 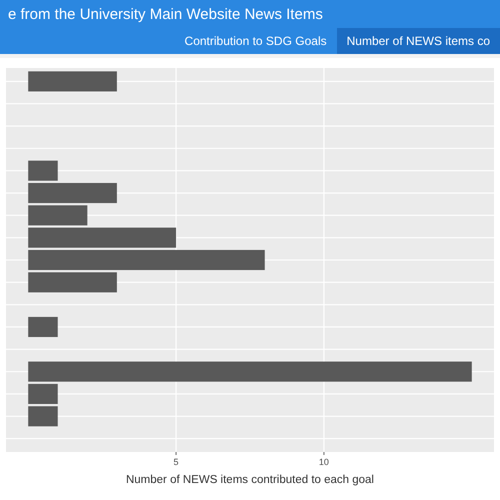 What do you see at coordinates (176, 462) in the screenshot?
I see `x-tick-label: 5` at bounding box center [176, 462].